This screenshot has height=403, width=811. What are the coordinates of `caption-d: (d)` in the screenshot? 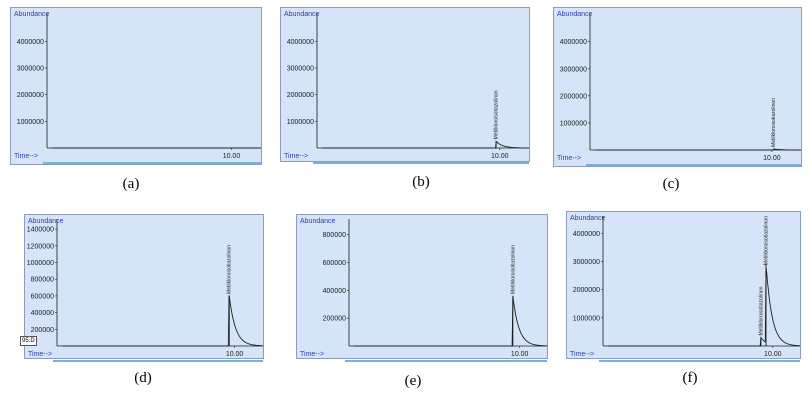 It's located at (143, 378).